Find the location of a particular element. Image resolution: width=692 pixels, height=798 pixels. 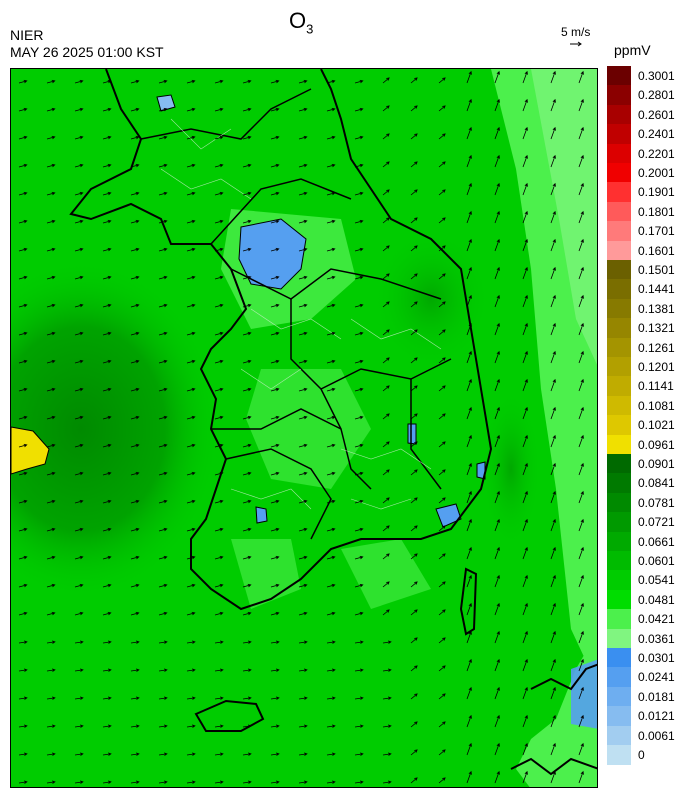

legend-label: 0.1081 is located at coordinates (656, 405).